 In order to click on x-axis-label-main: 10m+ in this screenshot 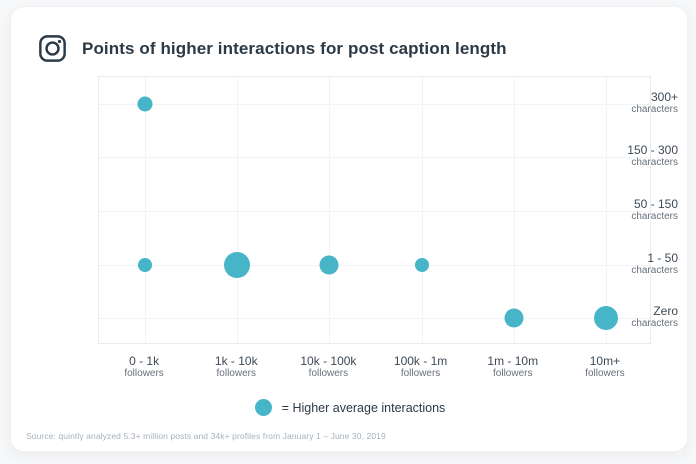, I will do `click(605, 361)`.